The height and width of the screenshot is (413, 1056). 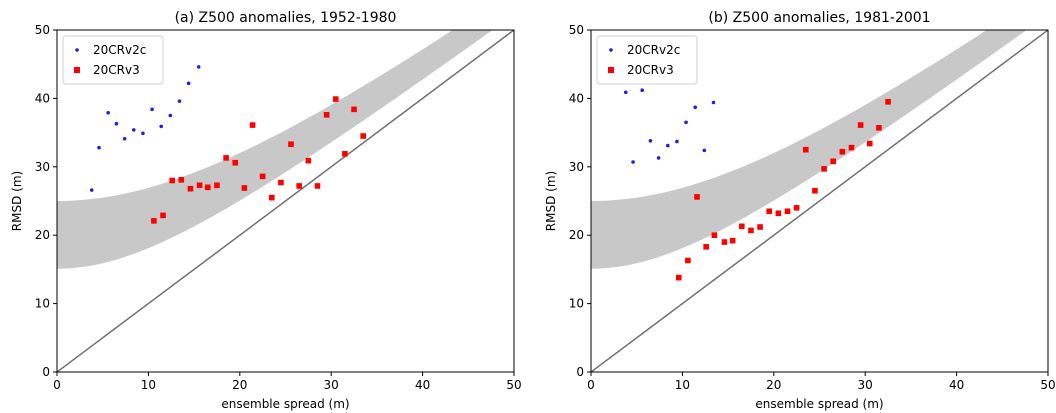 I want to click on chart-title: (b) Z500 anomalies, 1981-2001, so click(x=819, y=18).